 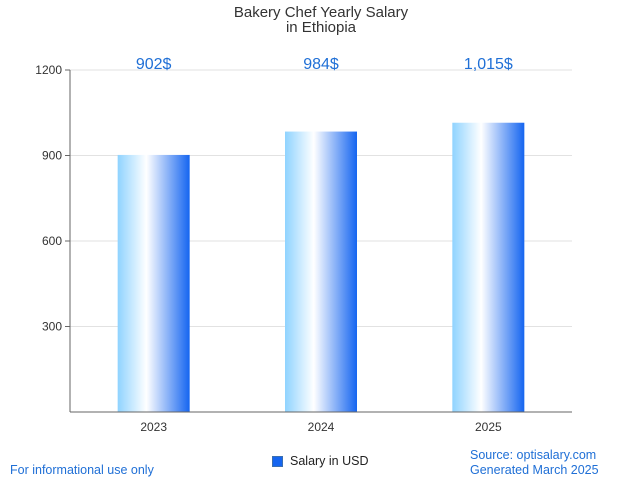 What do you see at coordinates (488, 64) in the screenshot?
I see `data-label-2025: 1,015$` at bounding box center [488, 64].